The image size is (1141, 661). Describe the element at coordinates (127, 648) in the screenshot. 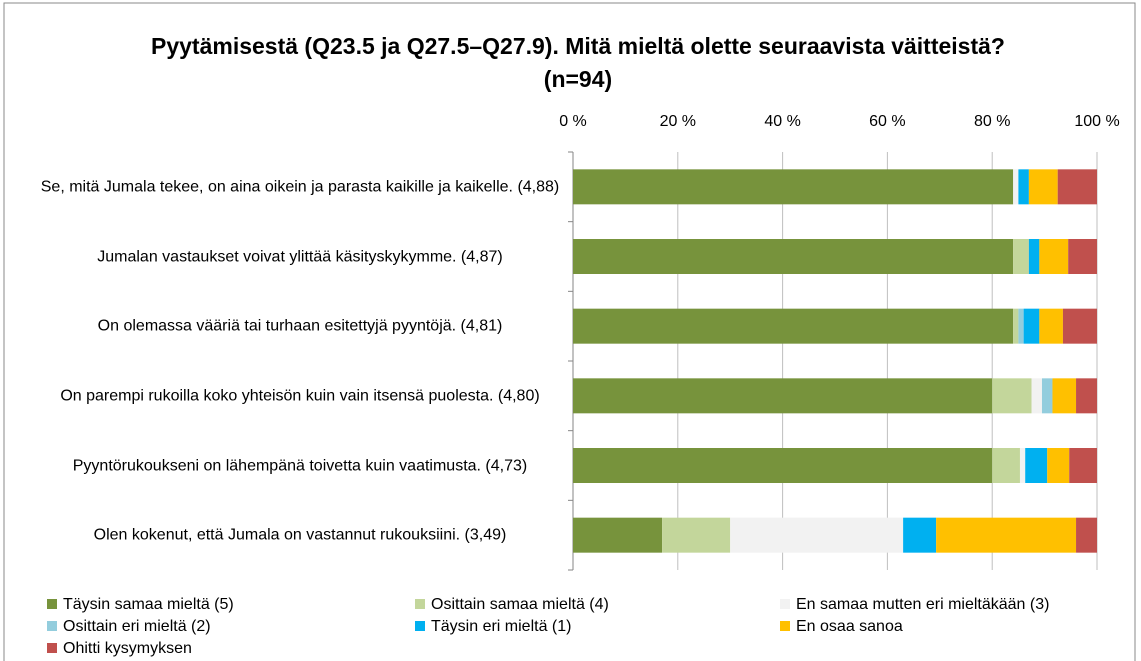

I see `legend-label: Ohitti kysymyksen` at that location.